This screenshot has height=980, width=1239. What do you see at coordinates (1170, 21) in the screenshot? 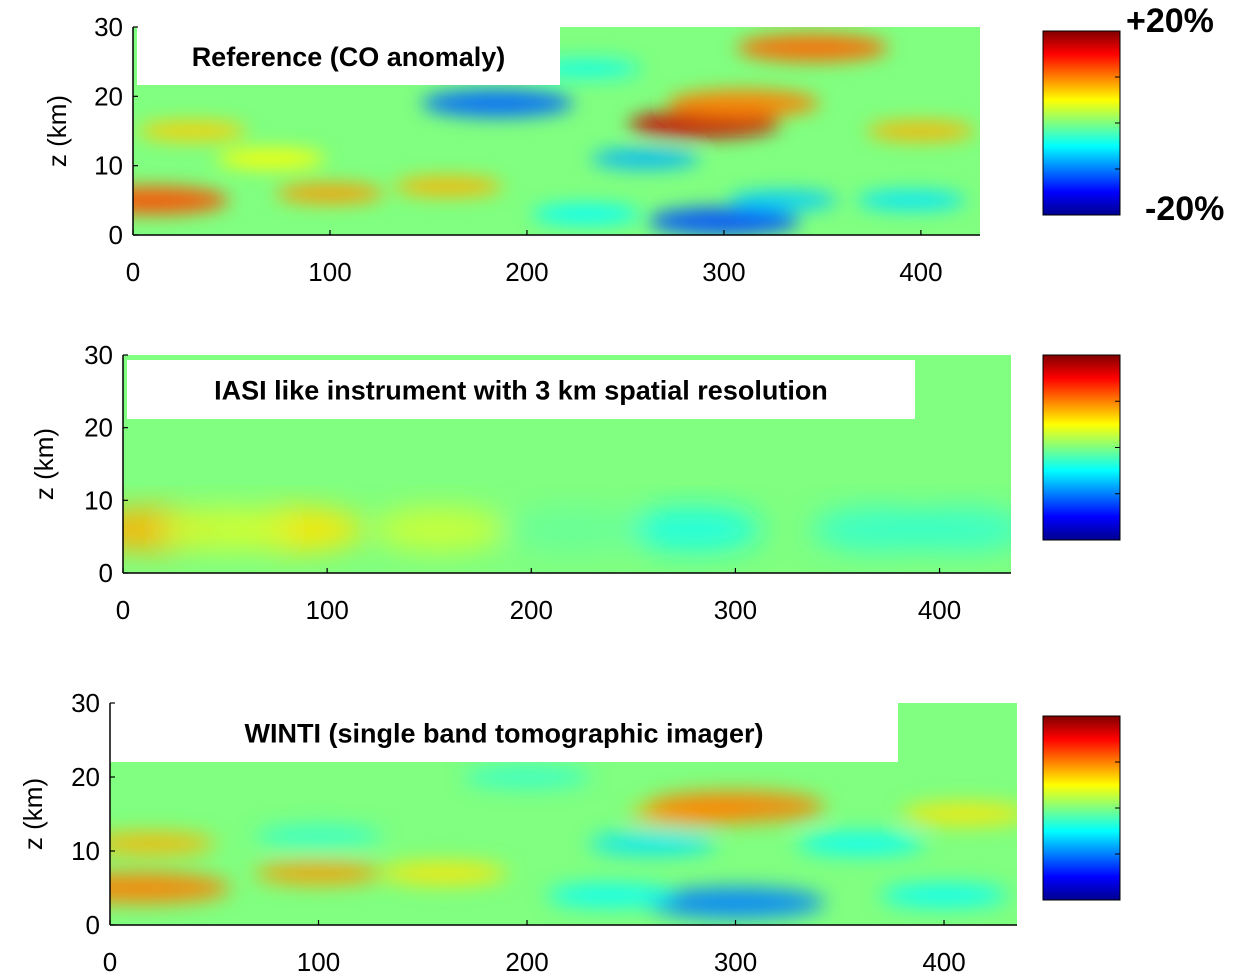
I see `colorbar-max-label: +20%` at bounding box center [1170, 21].